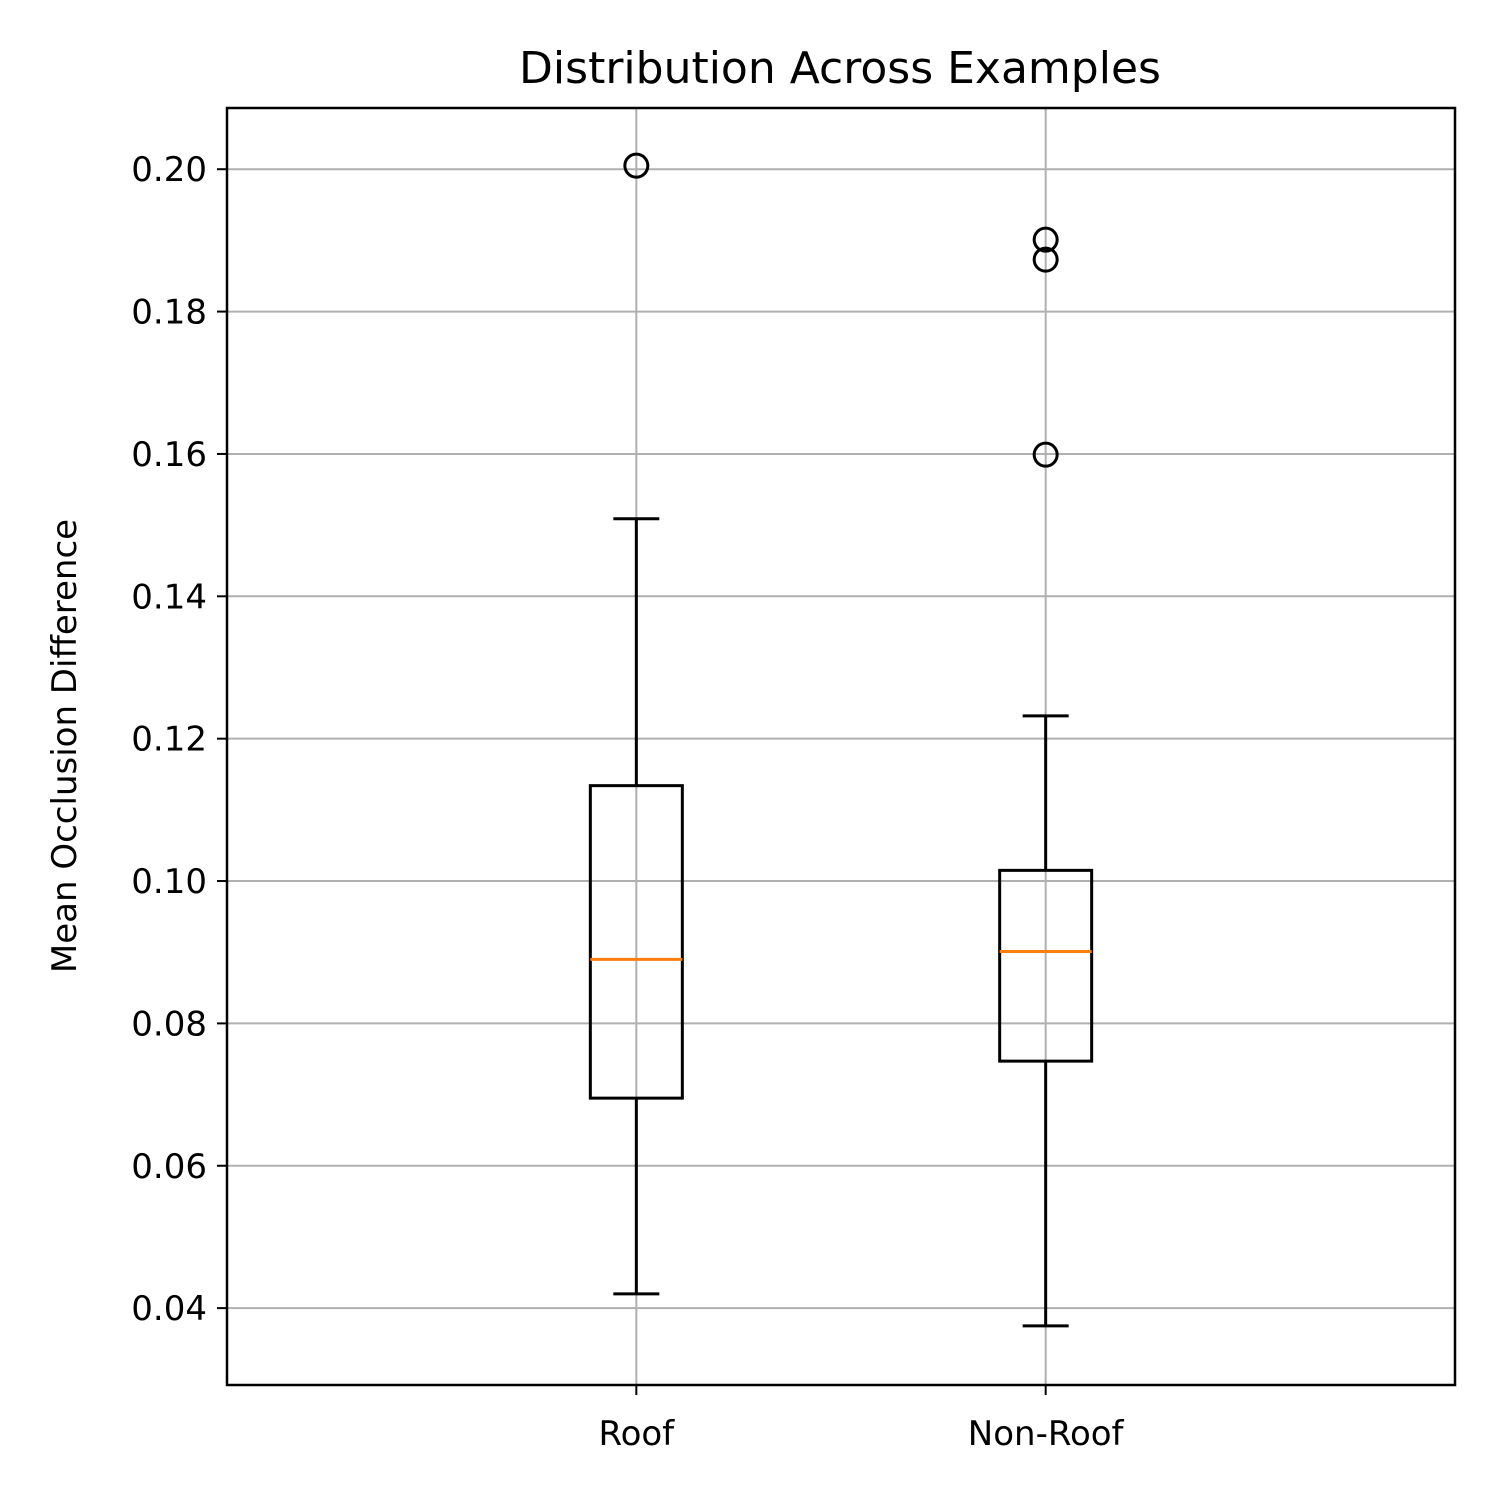 This screenshot has width=1500, height=1500. I want to click on y-tick-label: 0.20, so click(169, 170).